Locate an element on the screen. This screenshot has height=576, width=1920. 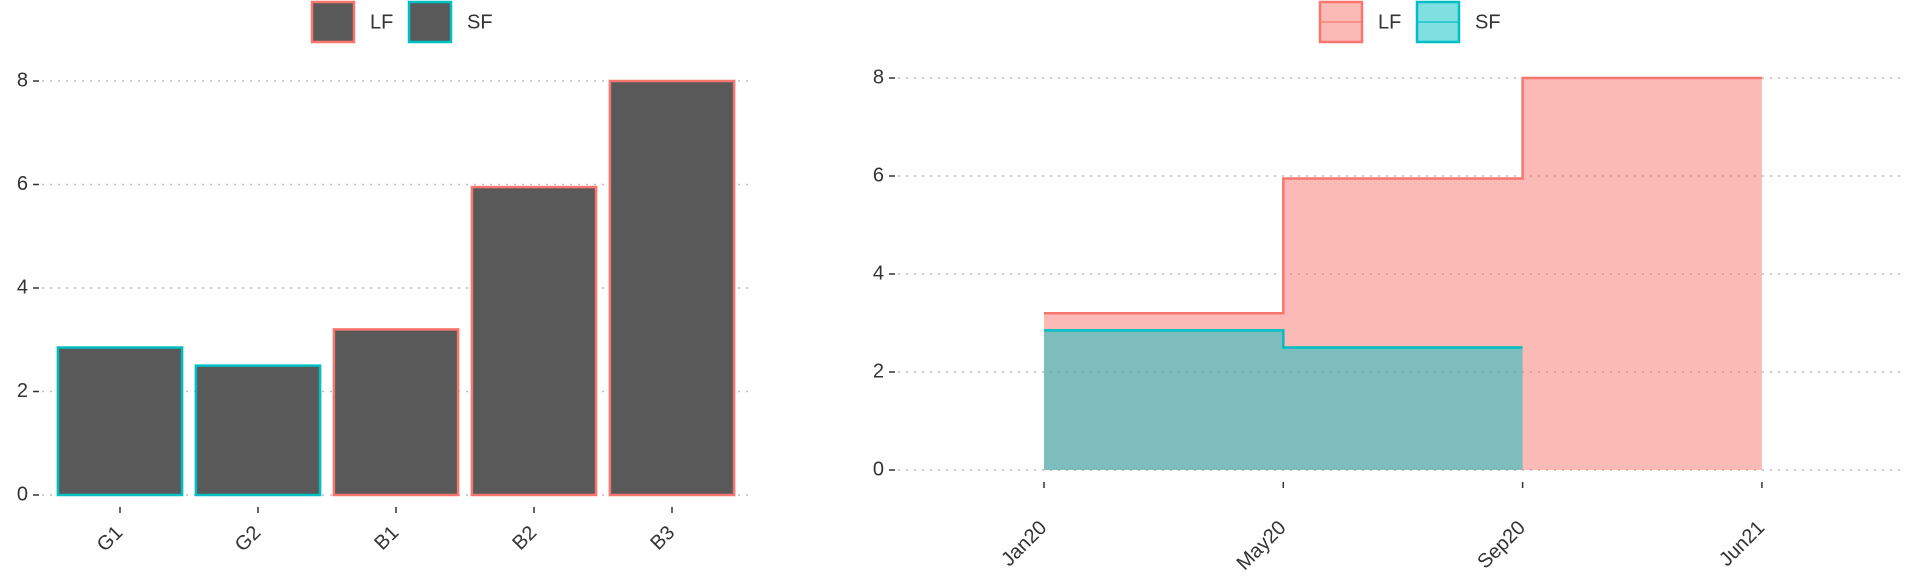
x-tick-label: G2 is located at coordinates (248, 539).